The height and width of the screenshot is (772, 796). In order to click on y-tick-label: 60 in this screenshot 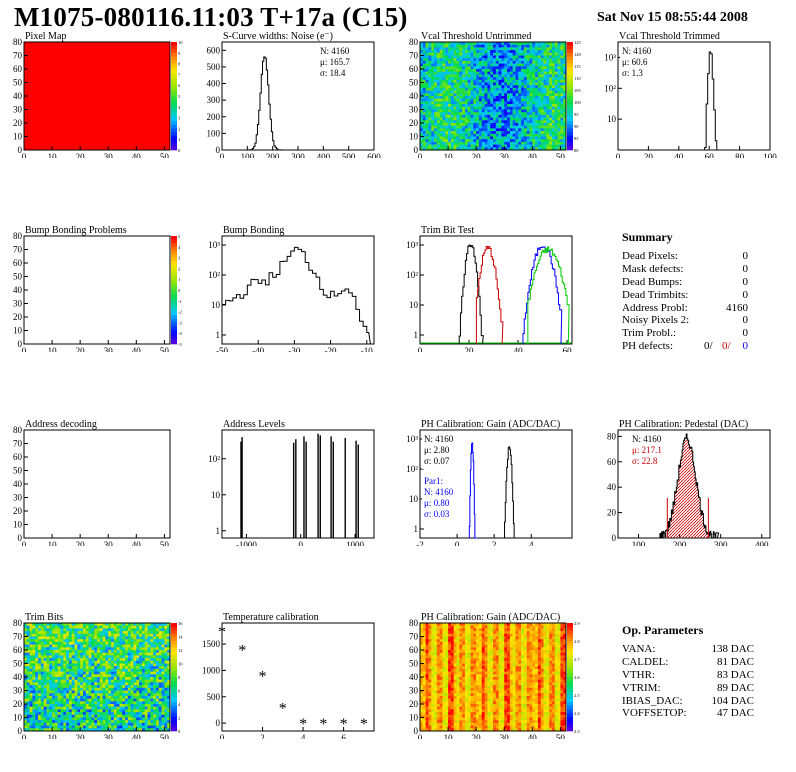, I will do `click(18, 457)`.